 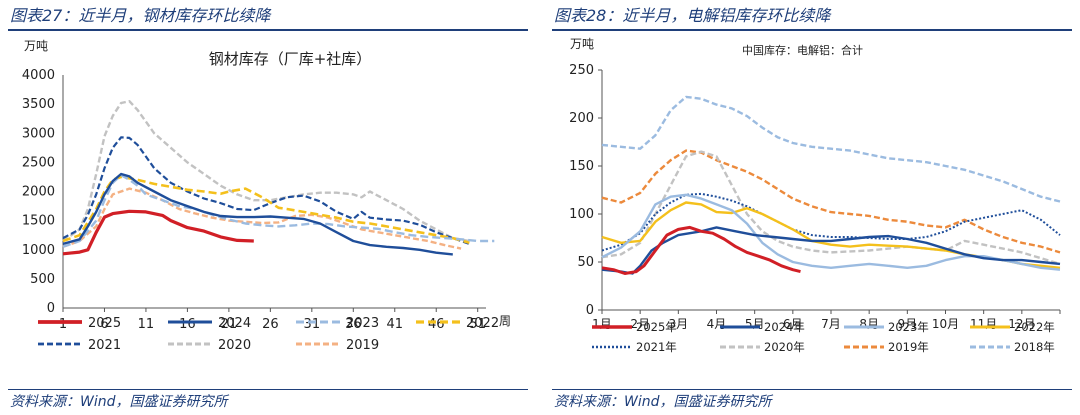 I want to click on legend-label-2018年: 2018年, so click(x=1034, y=347).